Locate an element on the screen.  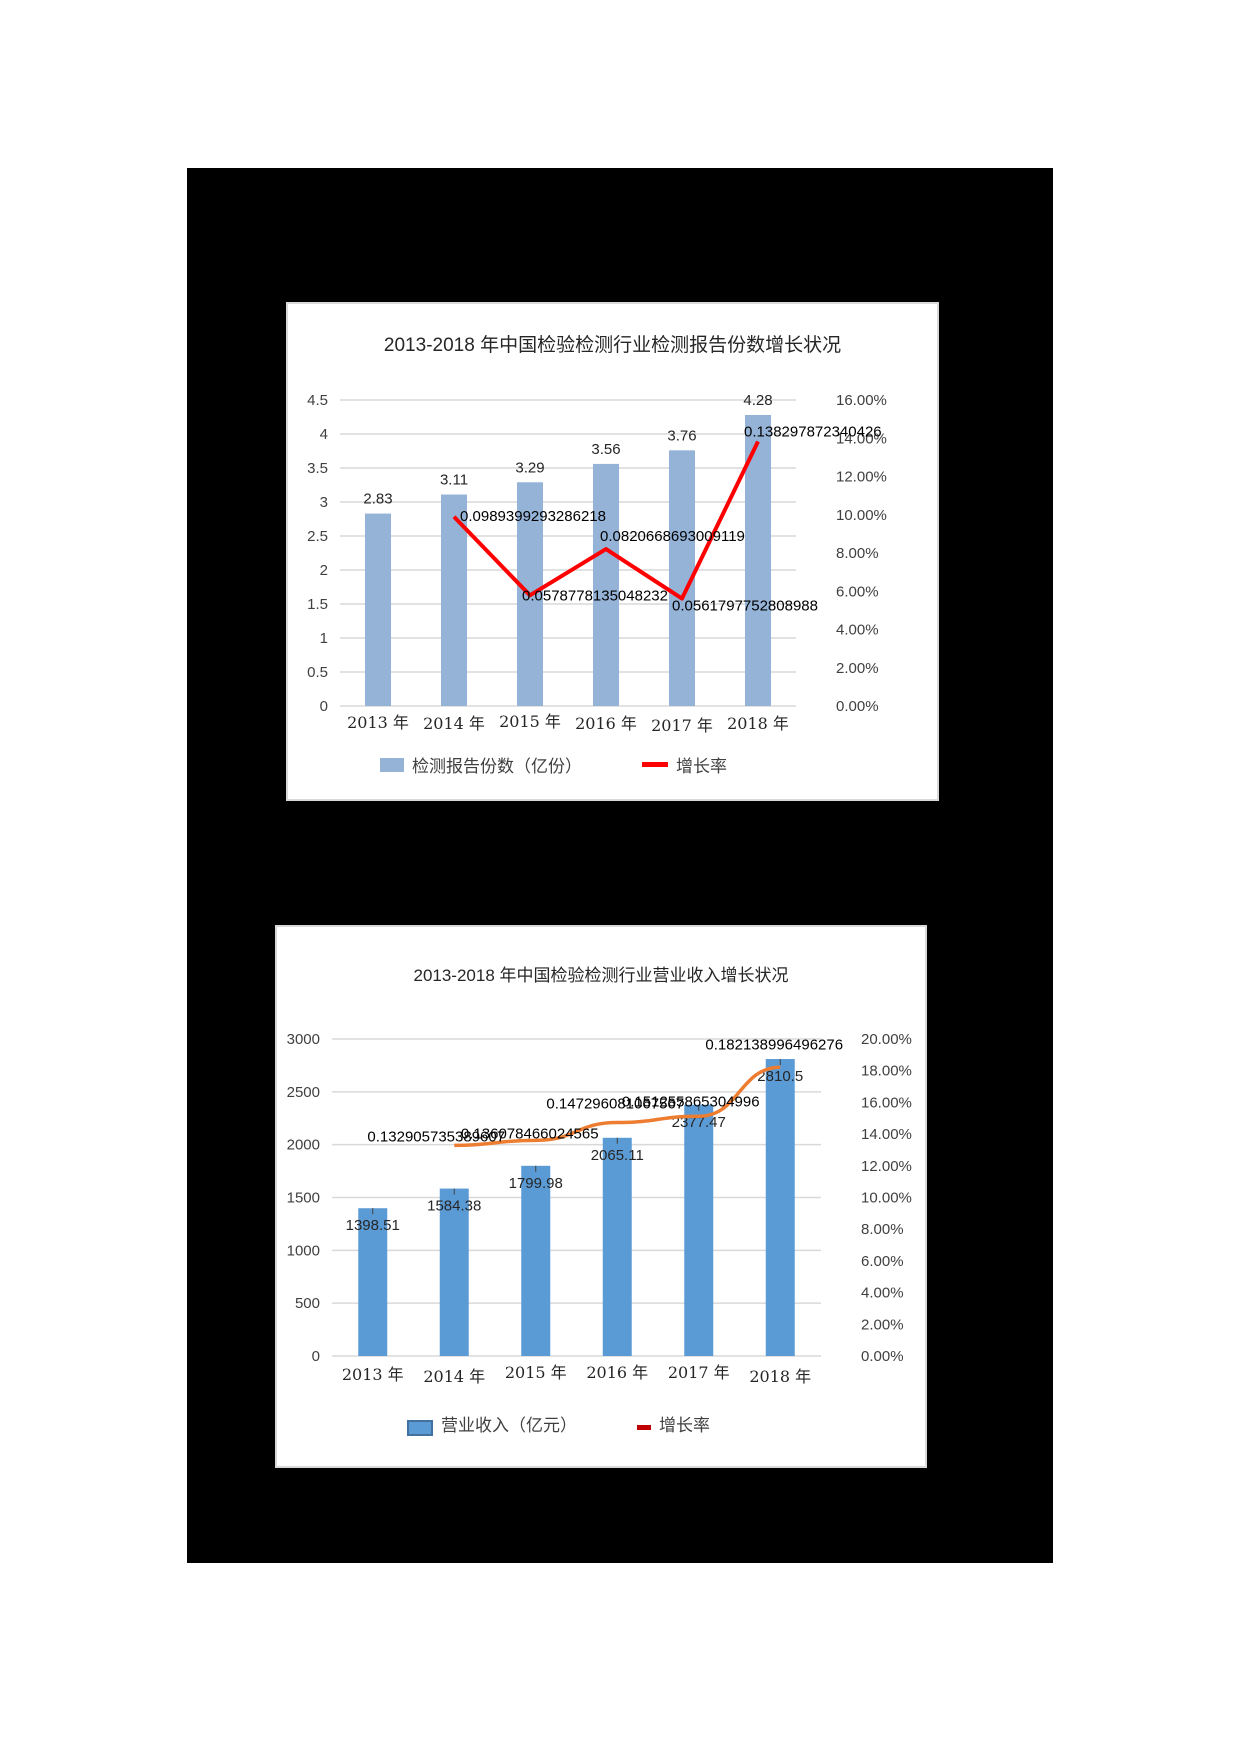
bar-value-label: 1799.98 is located at coordinates (536, 1183).